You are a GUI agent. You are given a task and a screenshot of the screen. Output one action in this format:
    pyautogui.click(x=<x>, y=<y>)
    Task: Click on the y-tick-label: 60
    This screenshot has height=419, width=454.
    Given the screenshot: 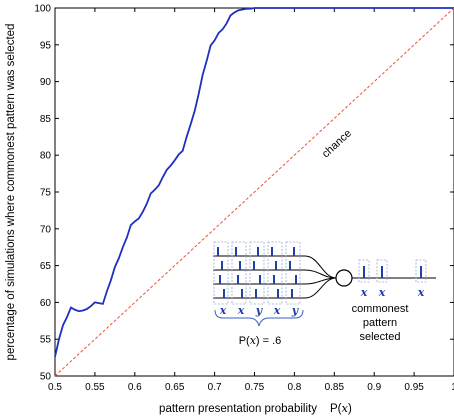 What is the action you would take?
    pyautogui.click(x=46, y=303)
    